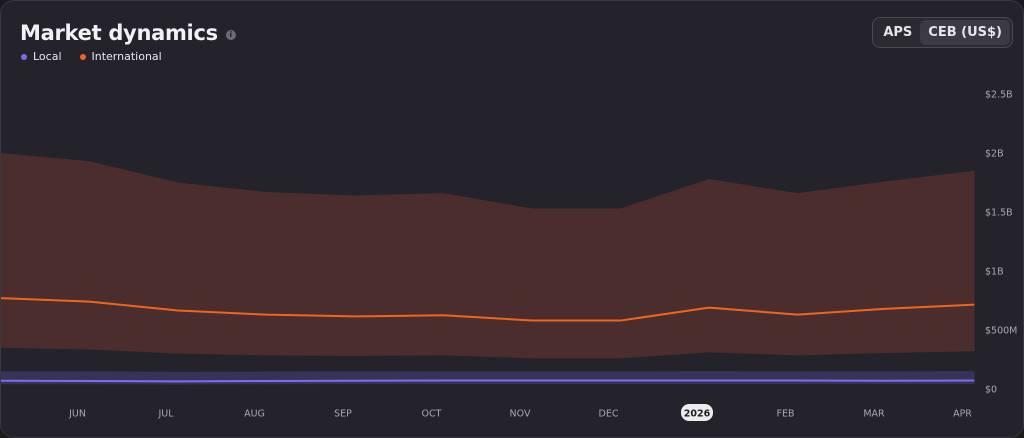 The width and height of the screenshot is (1024, 438). I want to click on x-tick-year-badge: 2026, so click(697, 412).